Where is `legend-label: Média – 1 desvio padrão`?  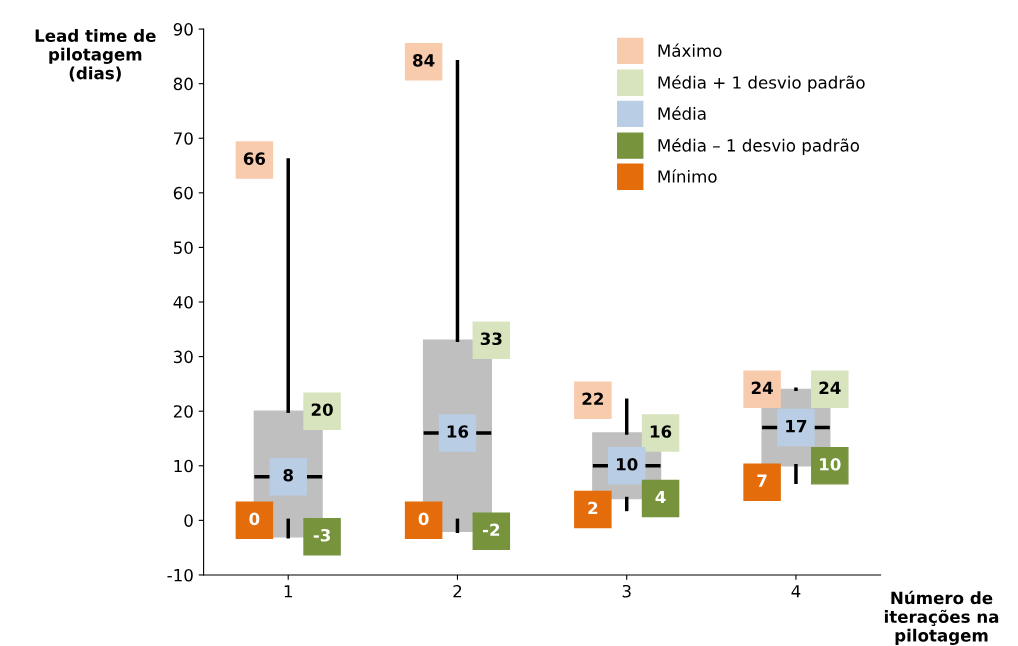
legend-label: Média – 1 desvio padrão is located at coordinates (759, 146).